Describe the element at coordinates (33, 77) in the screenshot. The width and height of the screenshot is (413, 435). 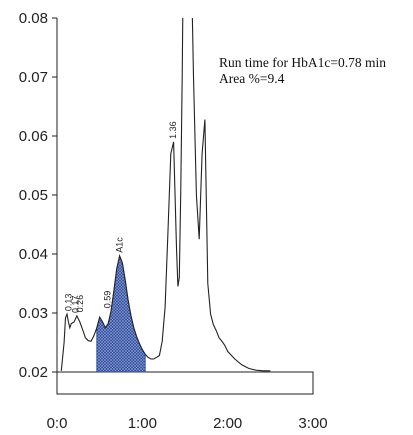
I see `y-tick-label: 0.07` at that location.